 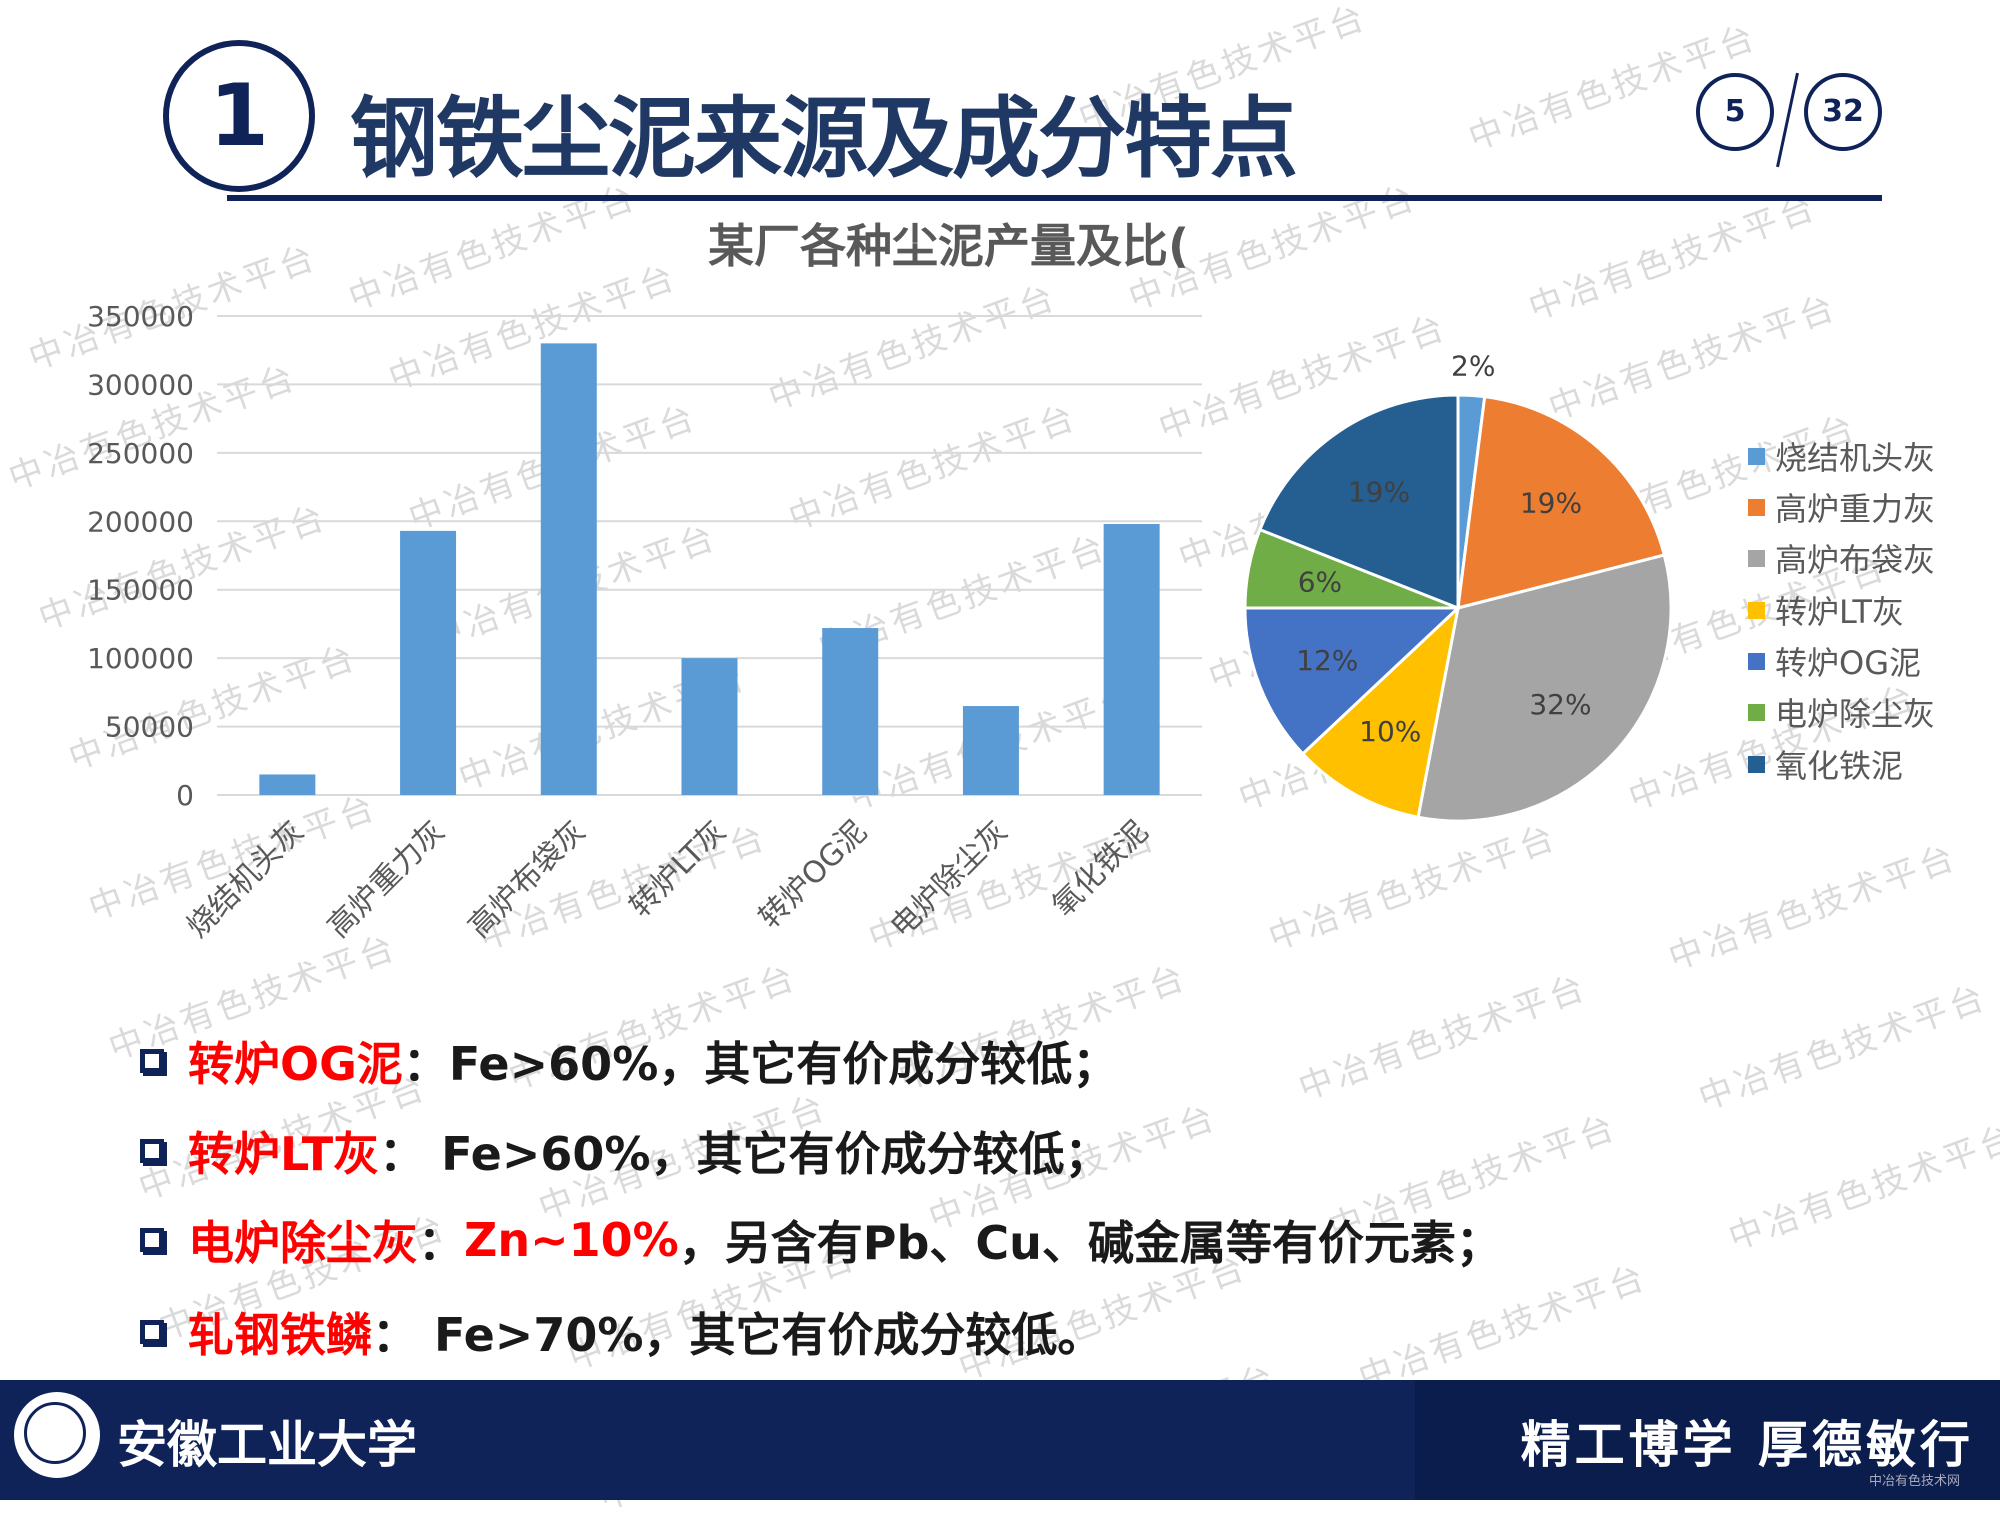 I want to click on pie-chart: 2% 19% 32% 10% 12% 6% 19%, so click(x=1458, y=586).